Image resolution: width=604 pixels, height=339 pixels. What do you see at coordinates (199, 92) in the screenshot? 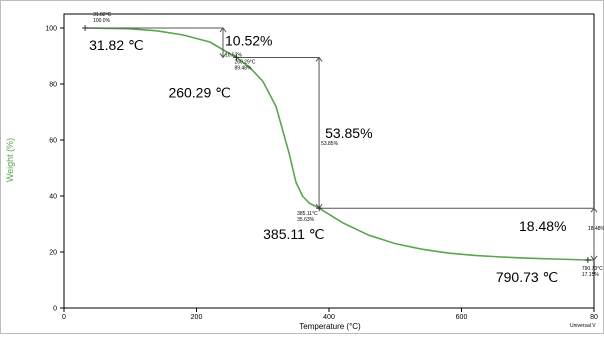
I see `point-temp-label: 260.29 ℃` at bounding box center [199, 92].